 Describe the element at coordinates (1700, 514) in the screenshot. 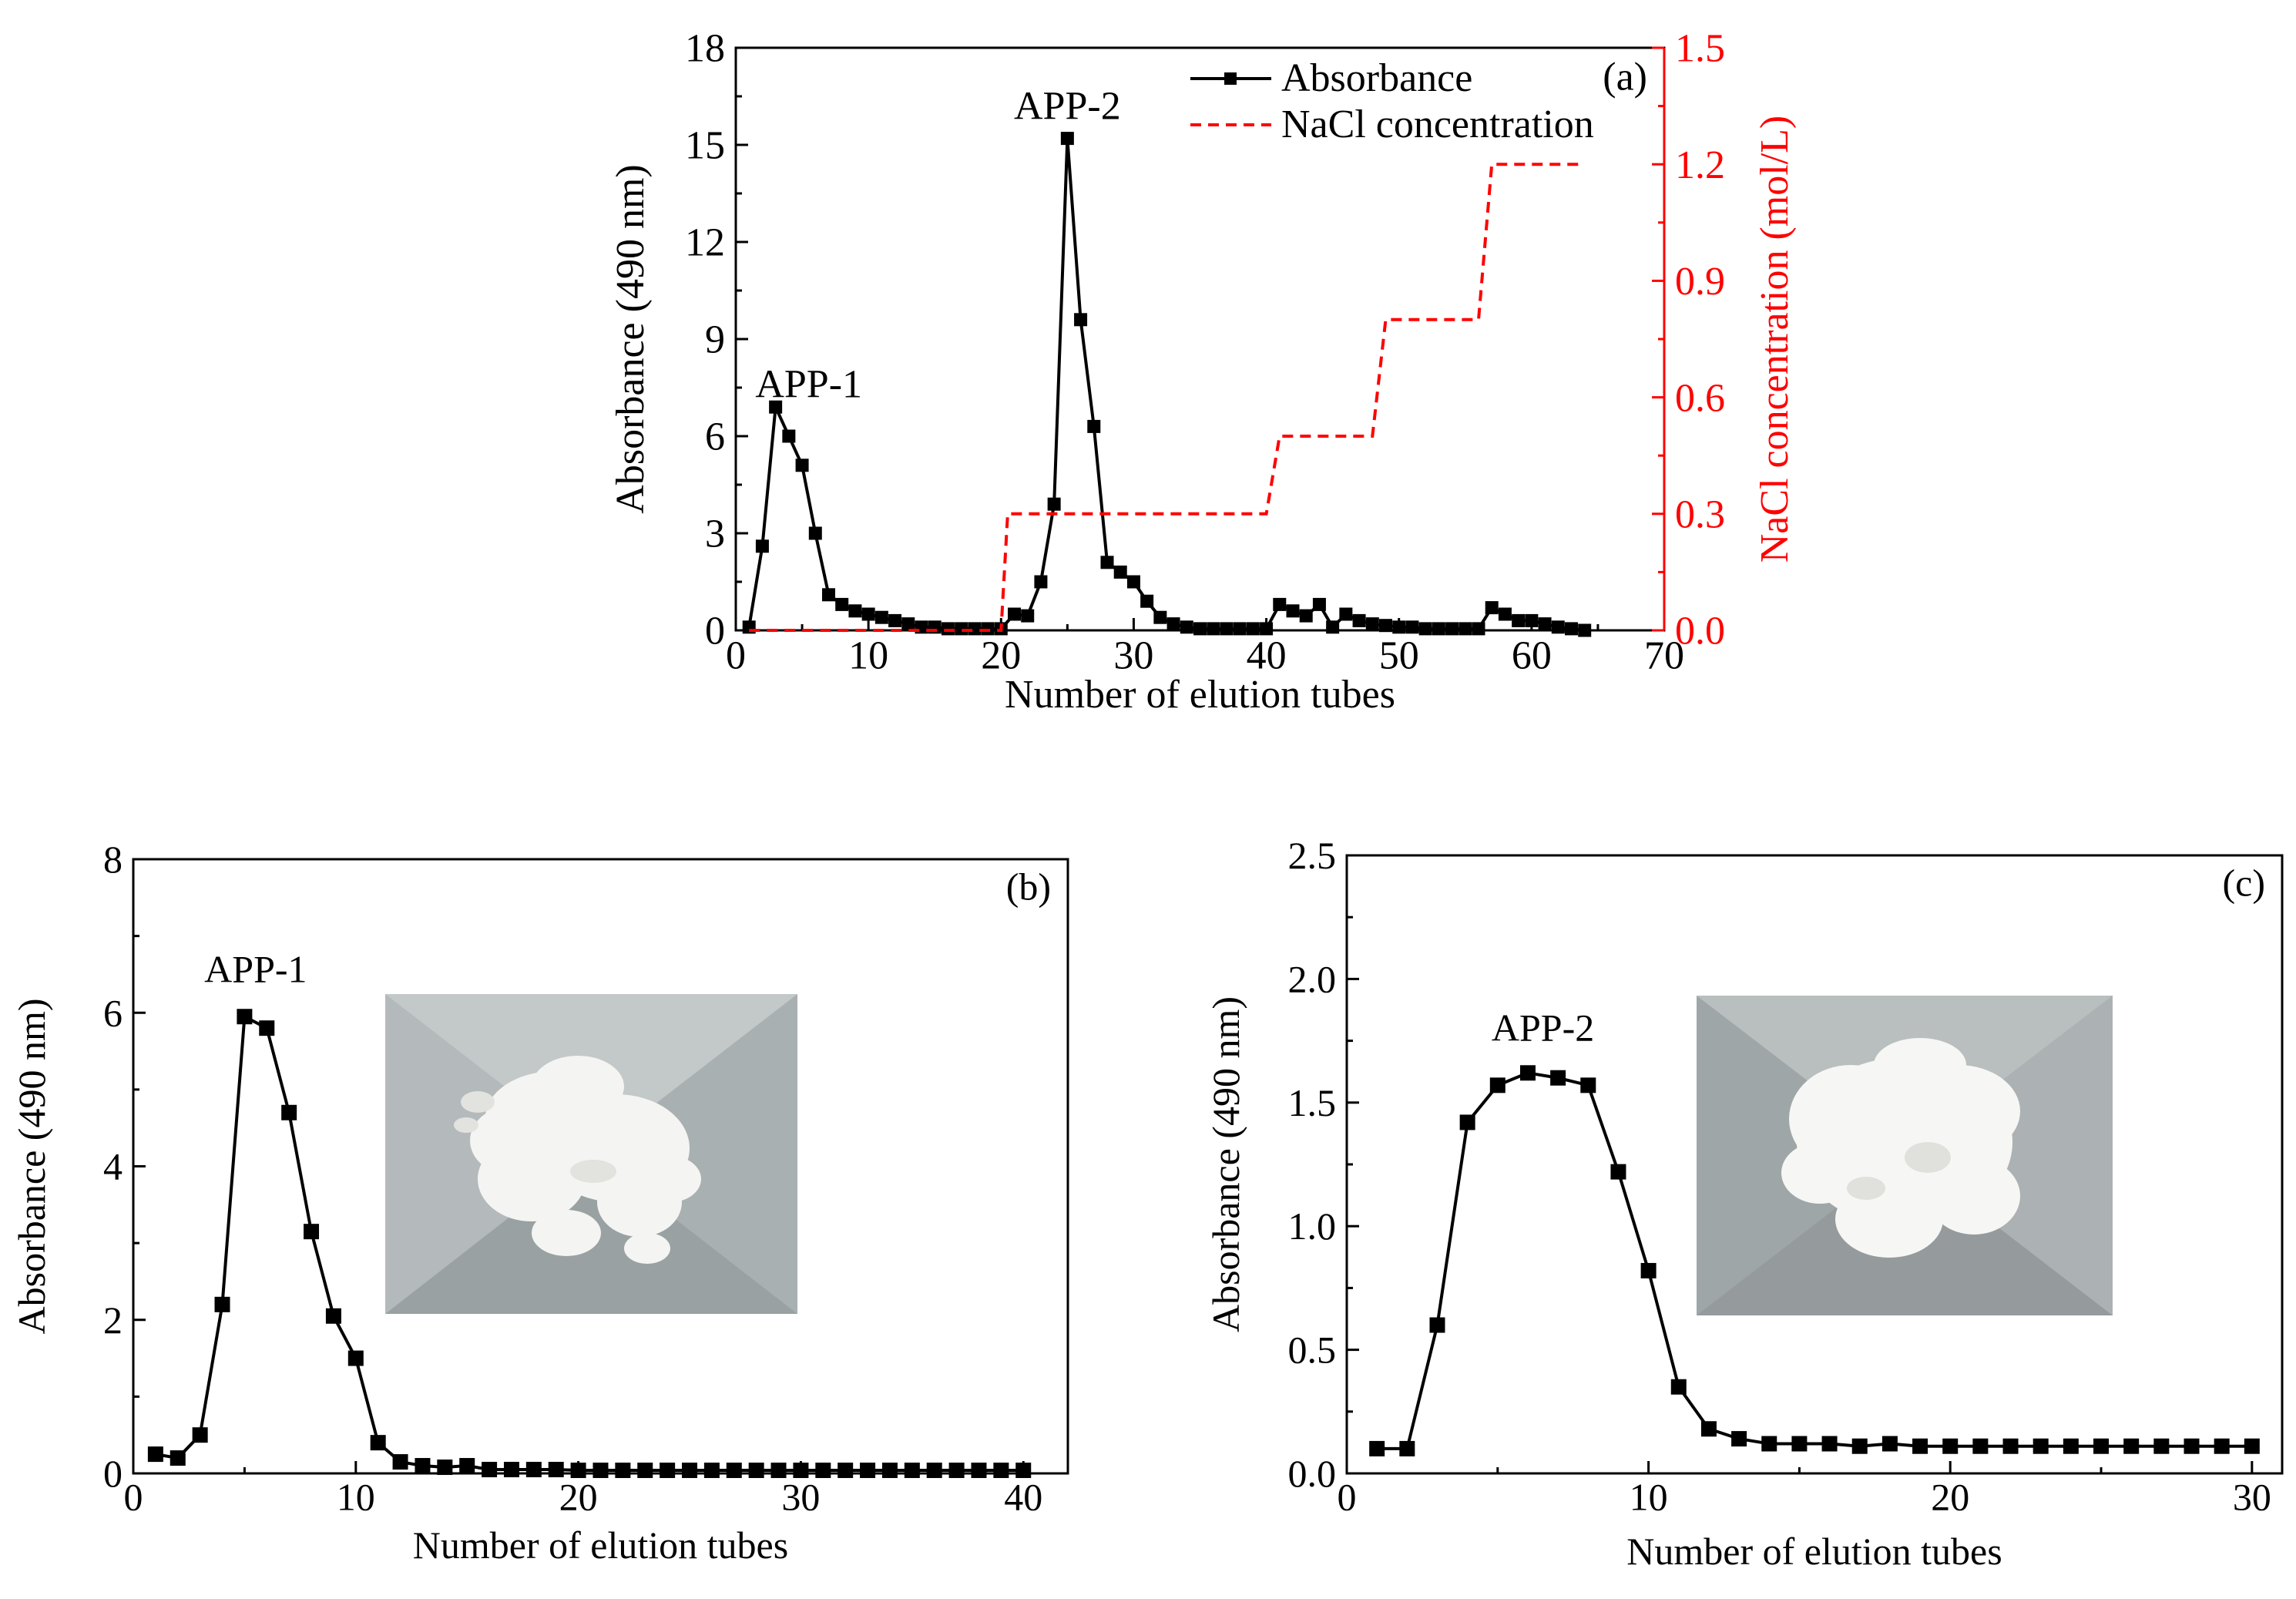

I see `y2-tick-label: 0.3` at that location.